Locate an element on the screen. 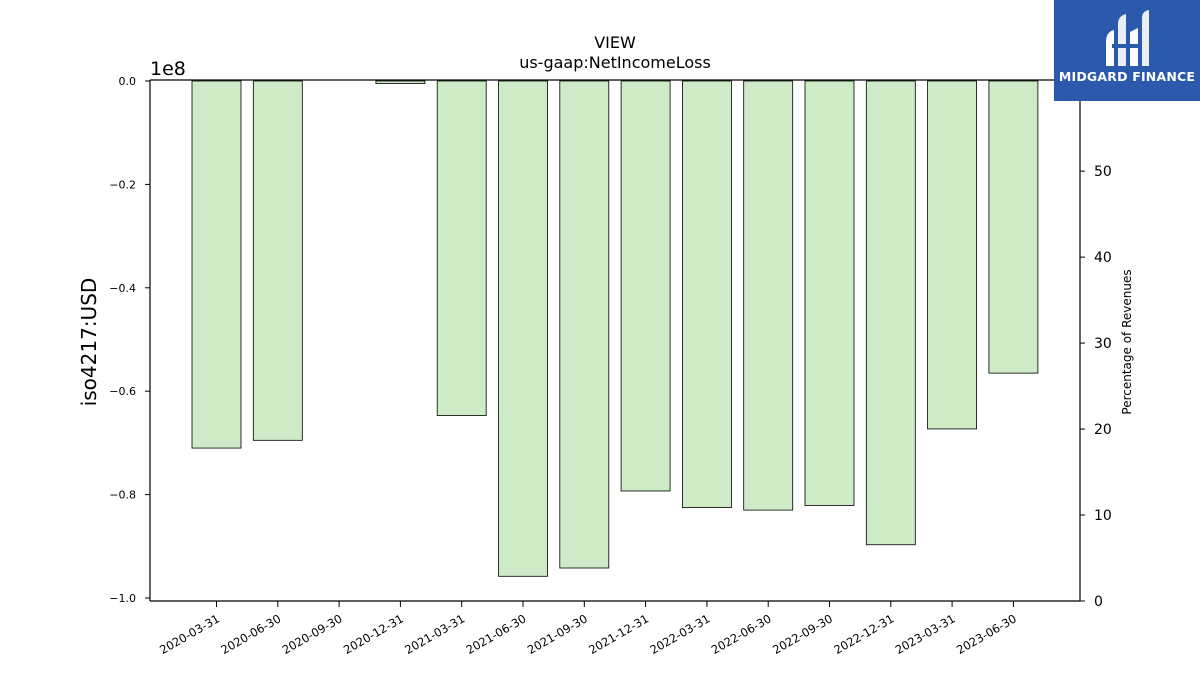 Image resolution: width=1200 pixels, height=675 pixels. y-axis-label: iso4217:USD is located at coordinates (89, 342).